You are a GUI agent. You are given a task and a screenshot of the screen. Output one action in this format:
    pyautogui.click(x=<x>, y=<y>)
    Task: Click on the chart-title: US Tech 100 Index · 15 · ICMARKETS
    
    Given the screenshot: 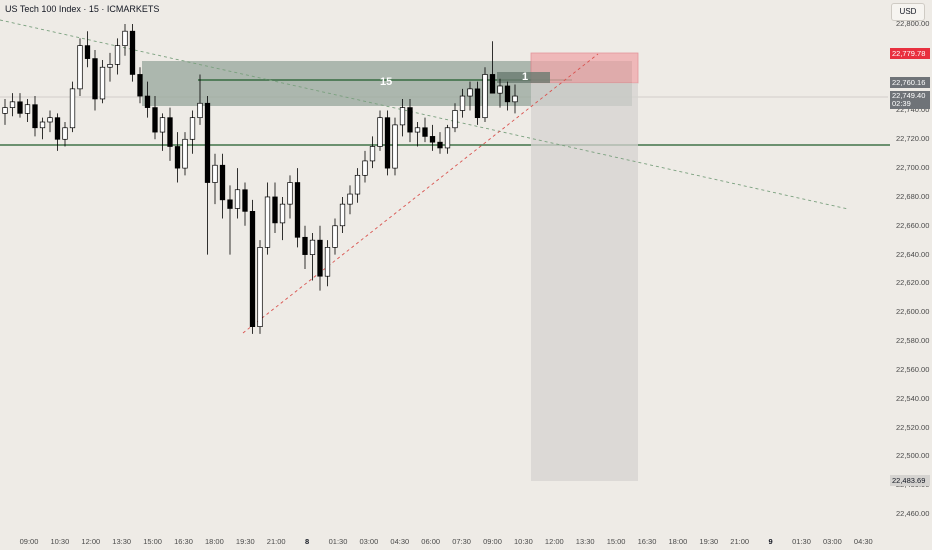 What is the action you would take?
    pyautogui.click(x=82, y=9)
    